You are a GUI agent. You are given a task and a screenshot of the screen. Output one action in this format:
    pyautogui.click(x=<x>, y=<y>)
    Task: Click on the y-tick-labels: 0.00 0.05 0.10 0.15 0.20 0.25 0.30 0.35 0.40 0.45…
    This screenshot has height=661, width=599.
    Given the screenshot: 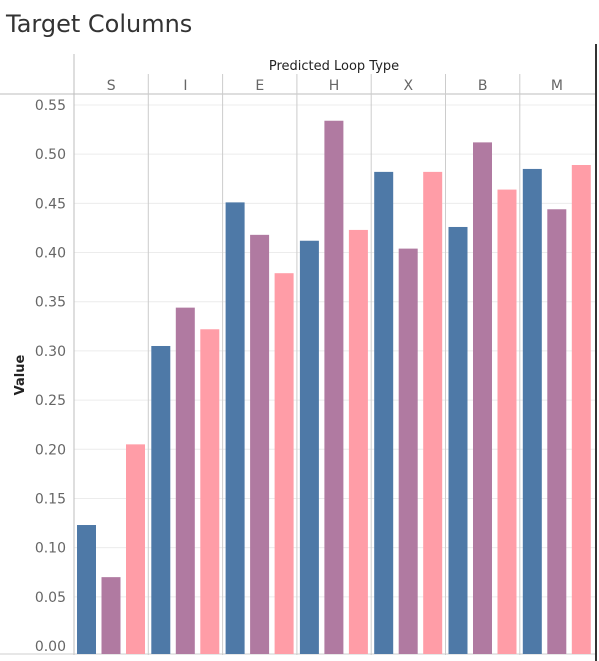 What is the action you would take?
    pyautogui.click(x=50, y=376)
    